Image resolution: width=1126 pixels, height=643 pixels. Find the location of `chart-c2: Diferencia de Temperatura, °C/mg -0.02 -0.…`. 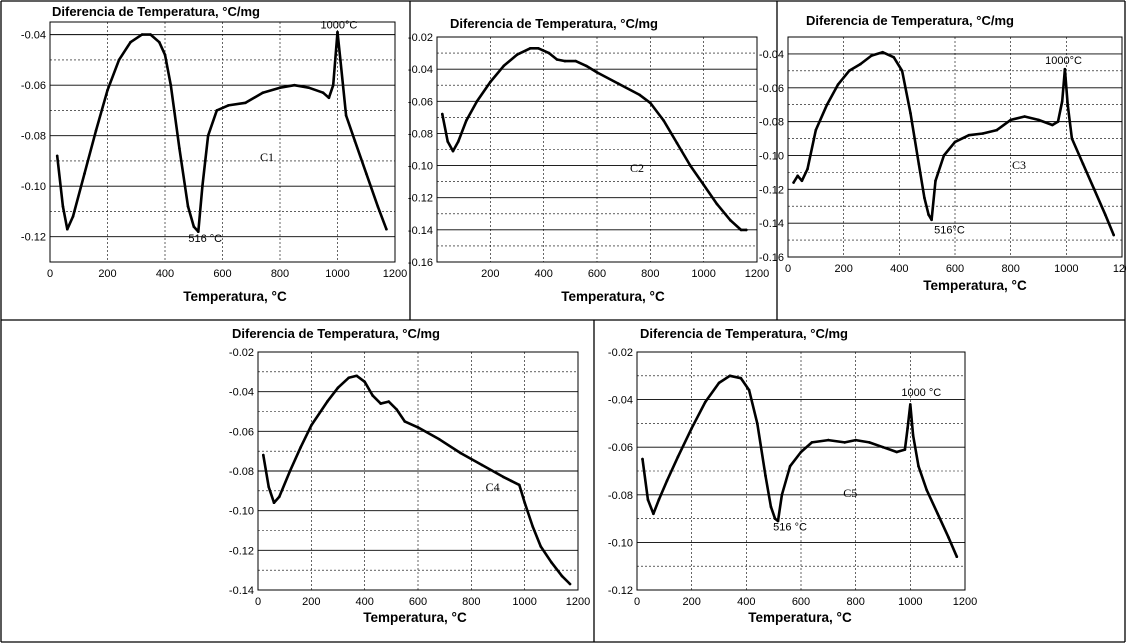

chart-c2: Diferencia de Temperatura, °C/mg -0.02 -0.… is located at coordinates (588, 160).